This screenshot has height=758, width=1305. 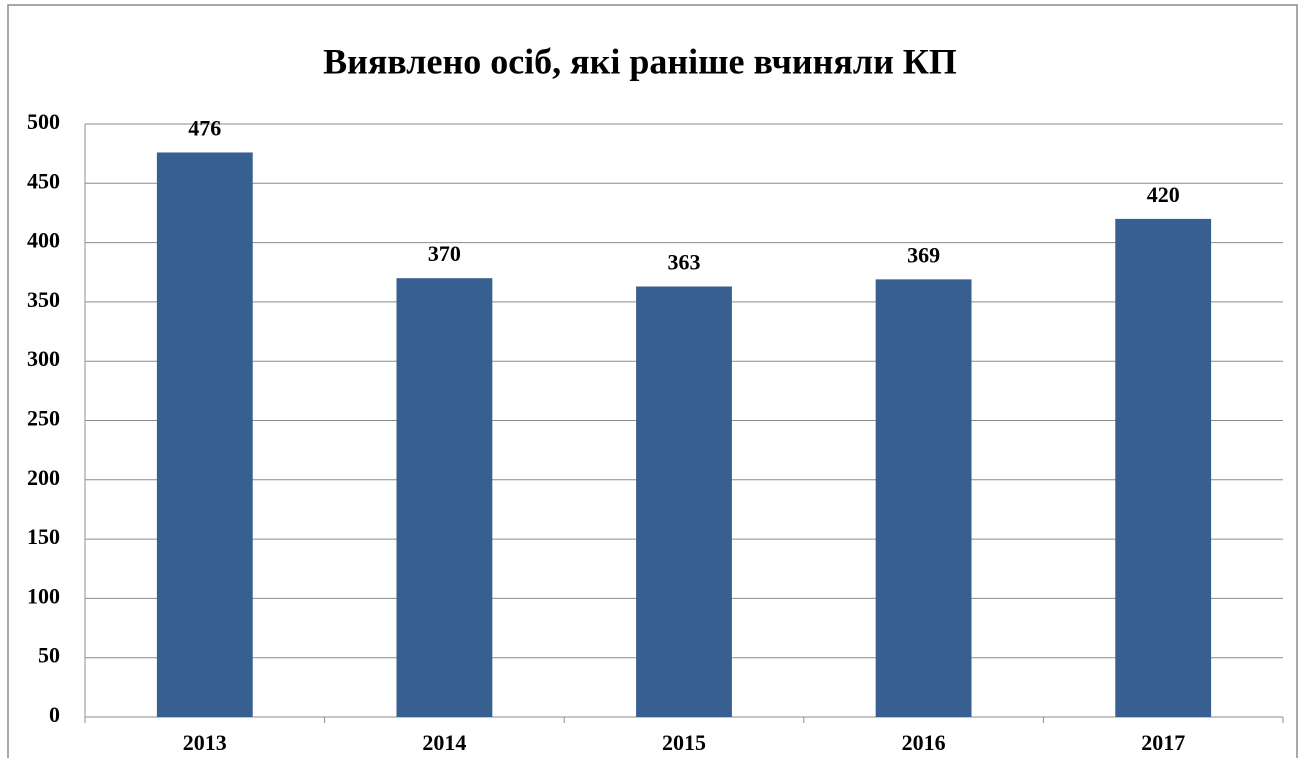 I want to click on x-tick-label: 2015, so click(x=684, y=742).